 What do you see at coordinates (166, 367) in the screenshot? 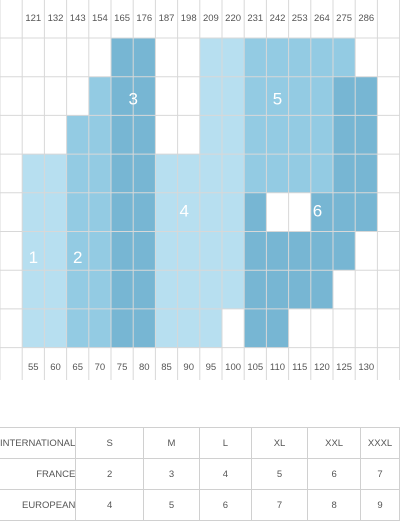
I see `y-tick-label: 85` at bounding box center [166, 367].